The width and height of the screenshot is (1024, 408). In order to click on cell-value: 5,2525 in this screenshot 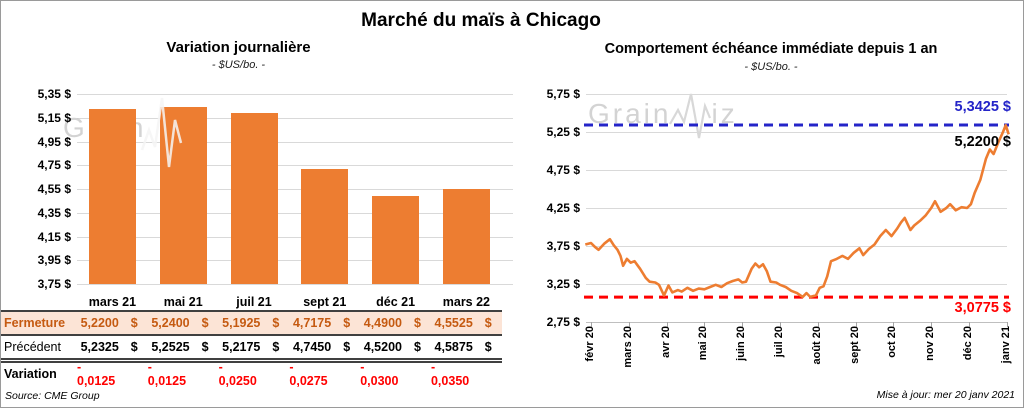, I will do `click(170, 347)`.